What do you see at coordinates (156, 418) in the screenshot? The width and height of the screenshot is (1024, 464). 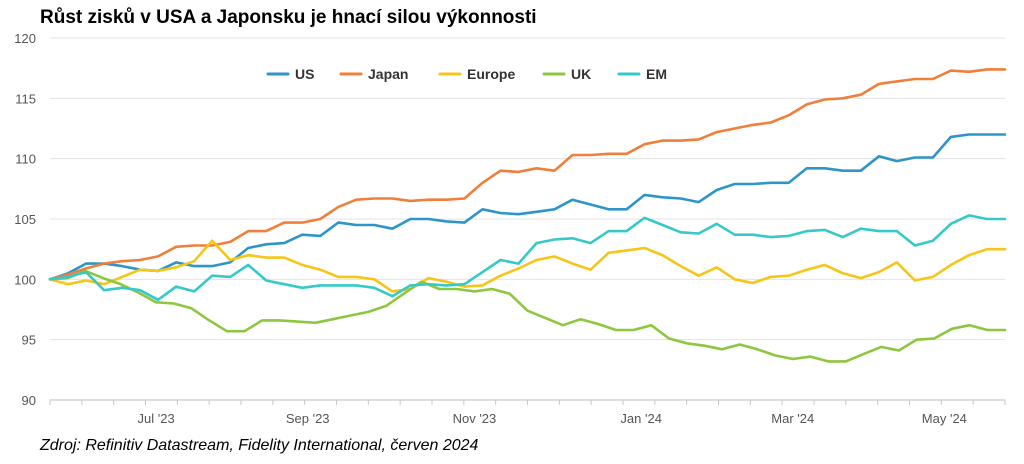 I see `x-tick-label: Jul '23` at bounding box center [156, 418].